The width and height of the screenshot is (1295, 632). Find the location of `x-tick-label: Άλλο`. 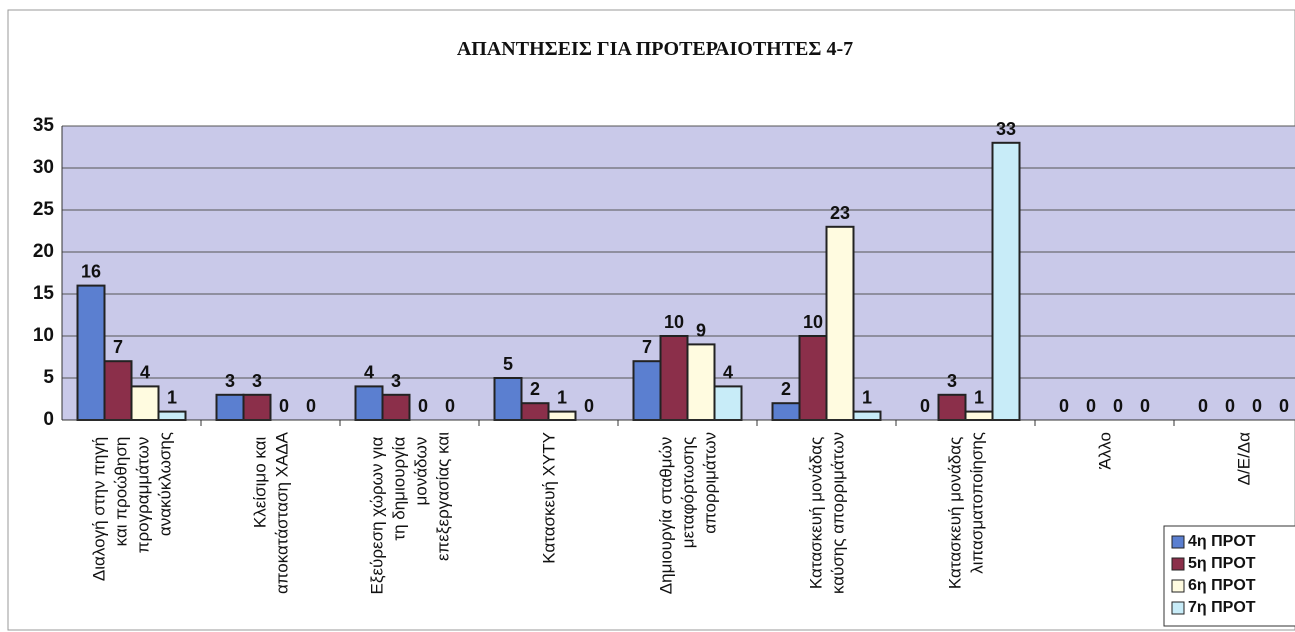

x-tick-label: Άλλο is located at coordinates (1105, 451).